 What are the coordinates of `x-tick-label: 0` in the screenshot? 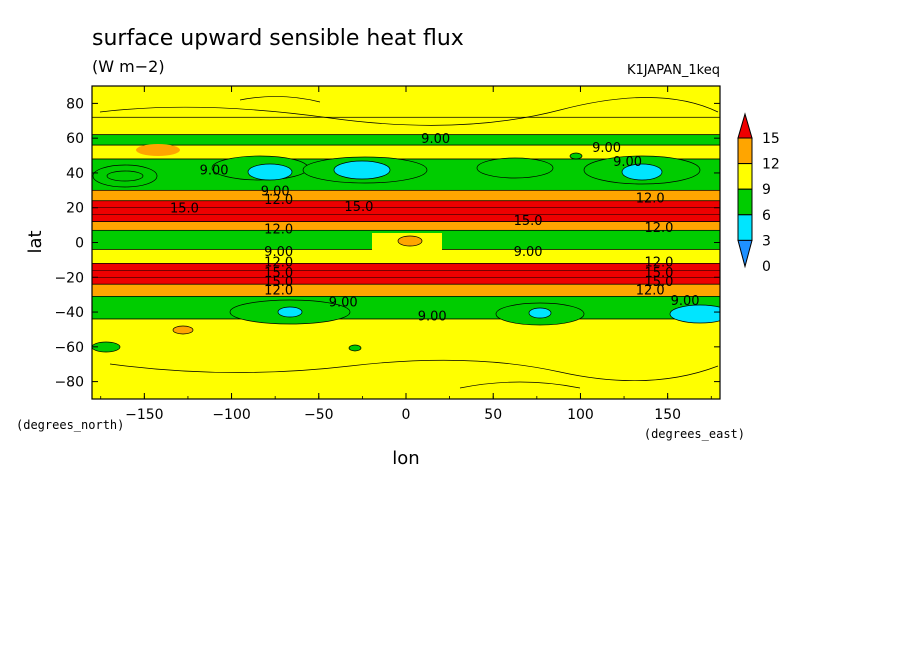 It's located at (406, 415).